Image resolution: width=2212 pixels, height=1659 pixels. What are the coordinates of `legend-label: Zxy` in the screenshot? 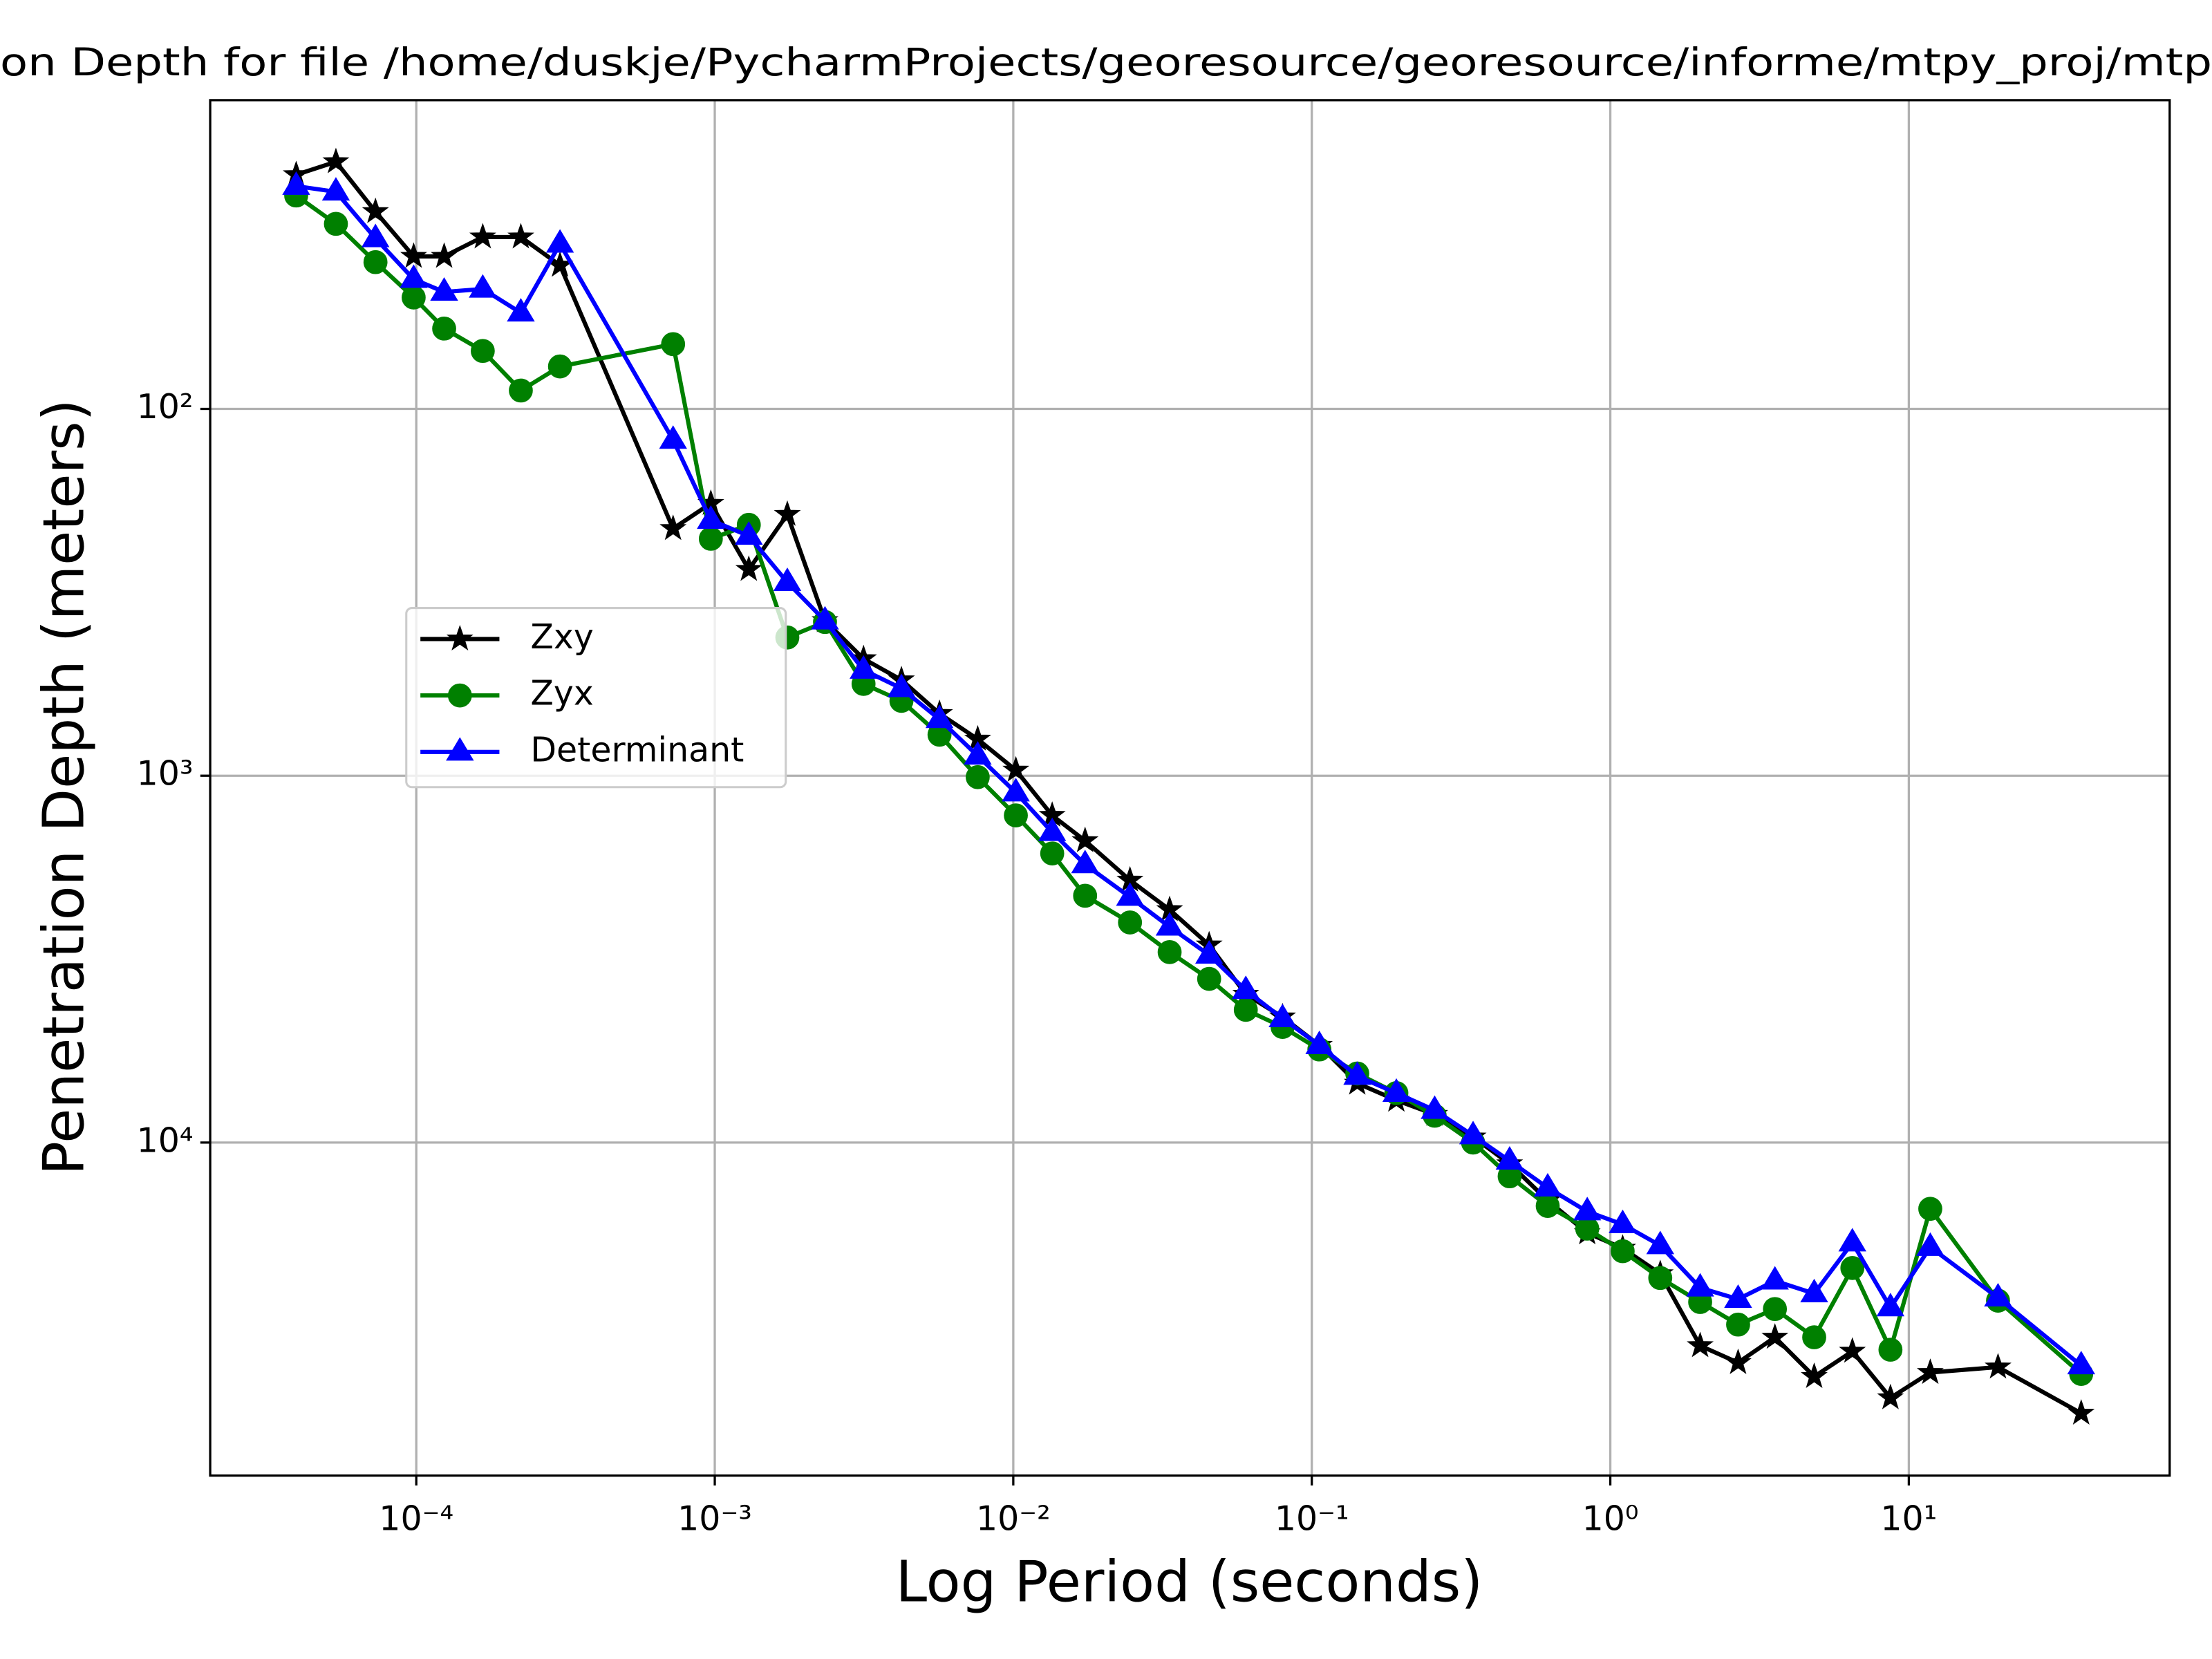 It's located at (562, 637).